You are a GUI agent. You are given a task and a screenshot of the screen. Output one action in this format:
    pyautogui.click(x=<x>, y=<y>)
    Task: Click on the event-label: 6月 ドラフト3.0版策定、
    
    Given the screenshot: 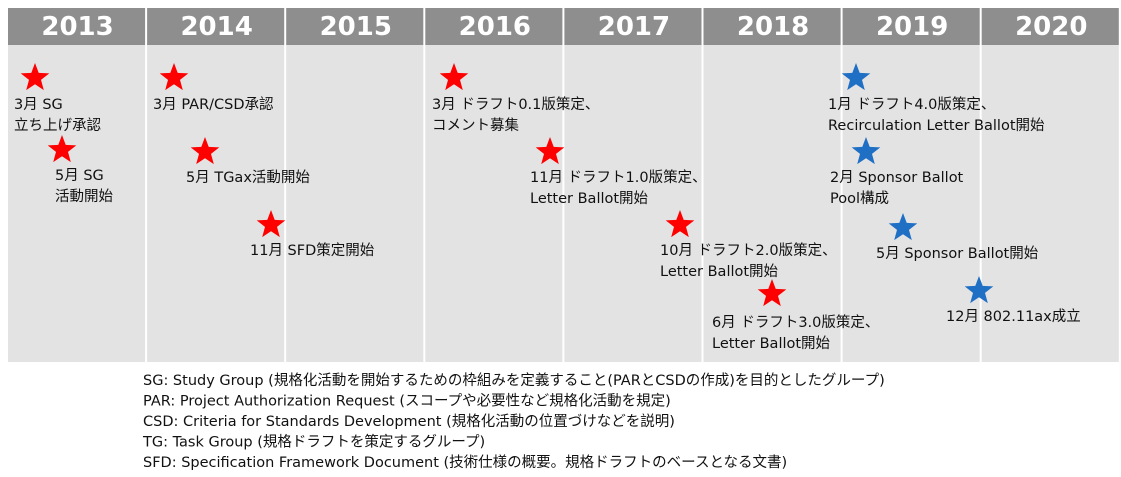 What is the action you would take?
    pyautogui.click(x=795, y=322)
    